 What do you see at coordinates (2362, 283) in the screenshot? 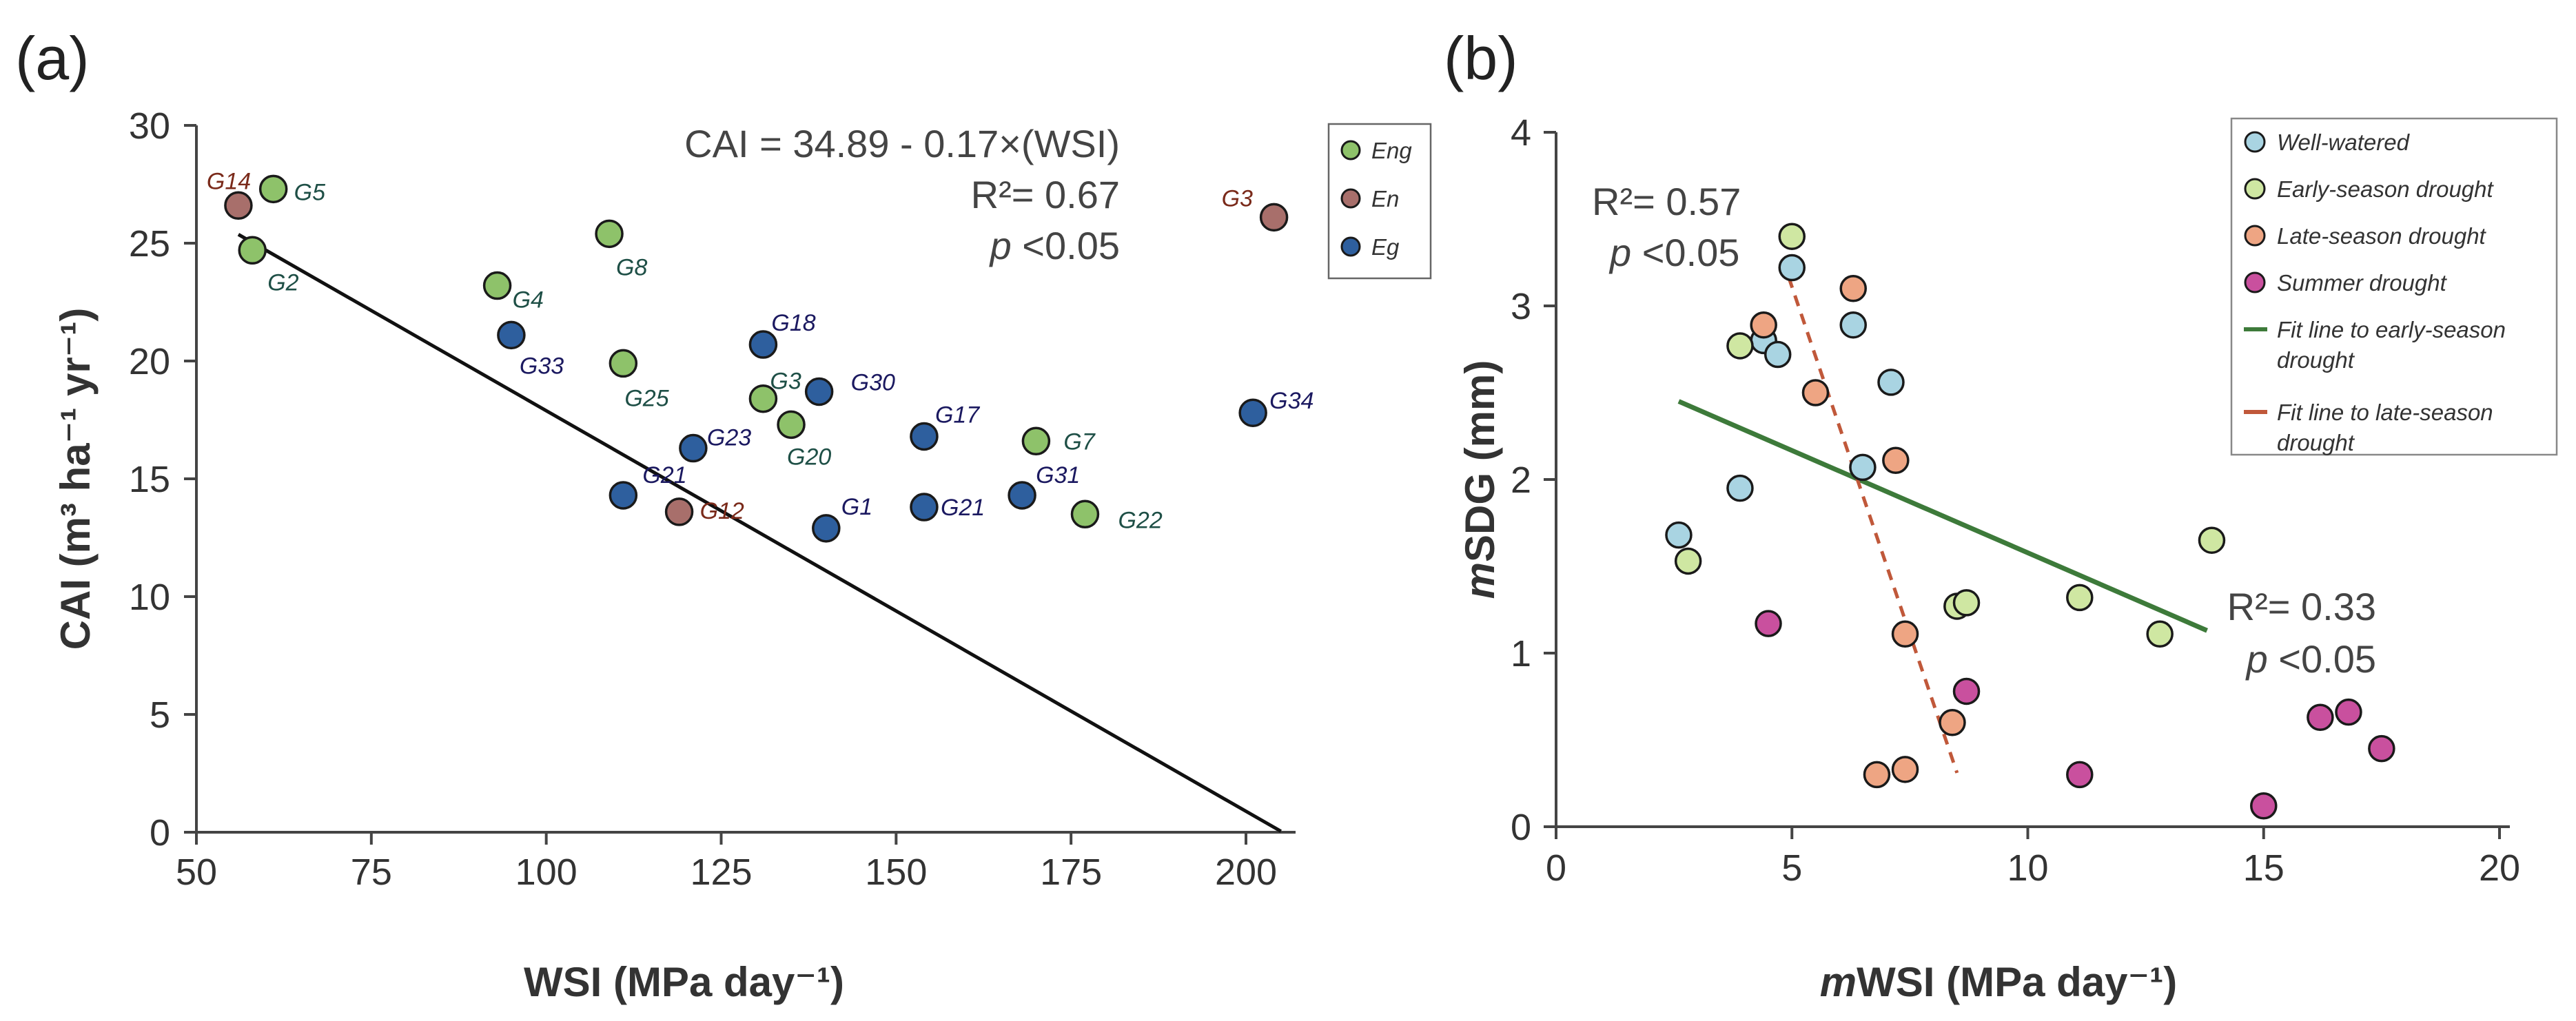
I see `legend-label-summer-drought: Summer drought` at bounding box center [2362, 283].